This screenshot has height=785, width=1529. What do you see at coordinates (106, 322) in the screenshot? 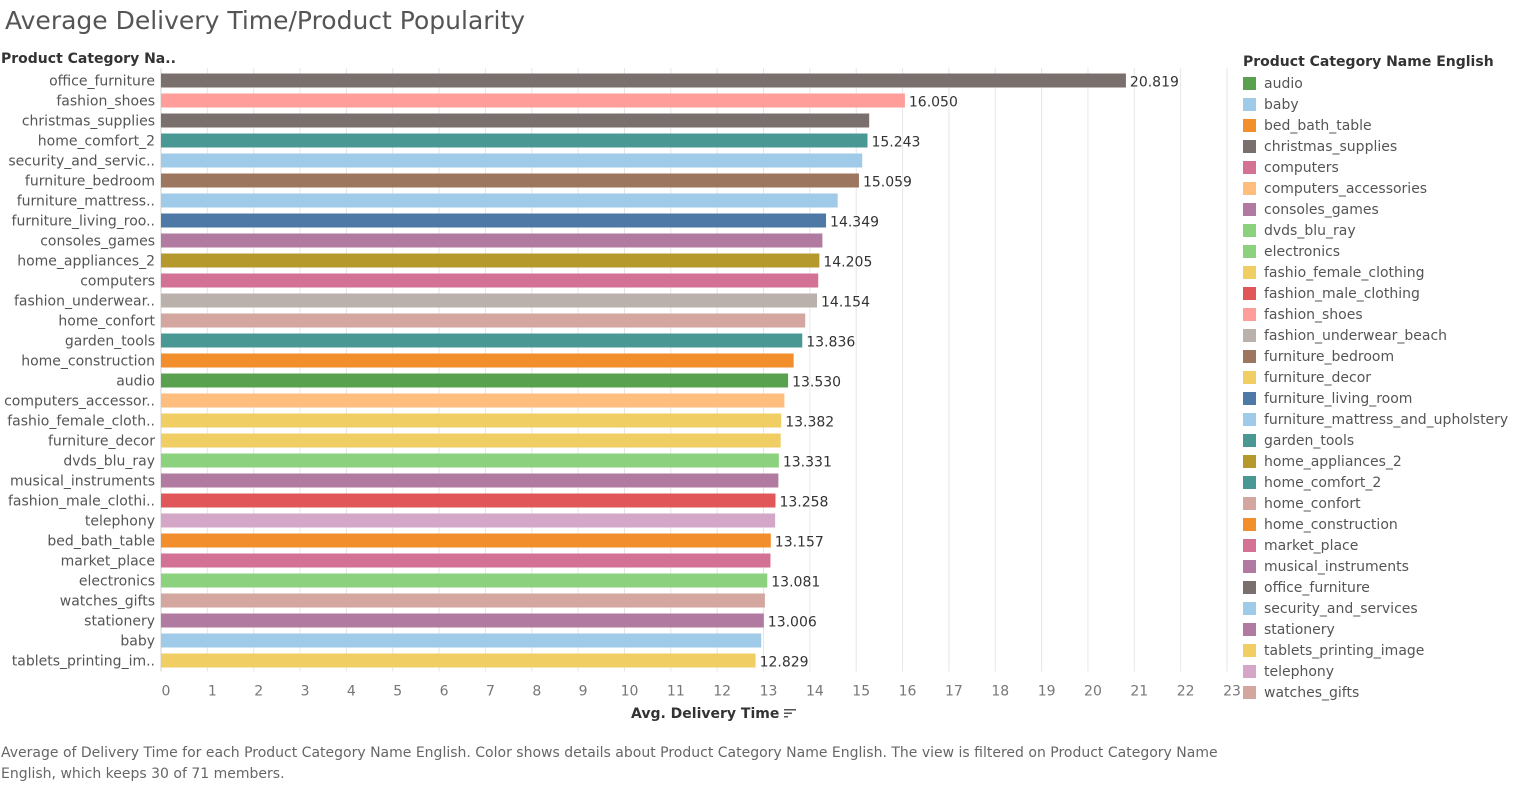
I see `category-label: home_confort` at bounding box center [106, 322].